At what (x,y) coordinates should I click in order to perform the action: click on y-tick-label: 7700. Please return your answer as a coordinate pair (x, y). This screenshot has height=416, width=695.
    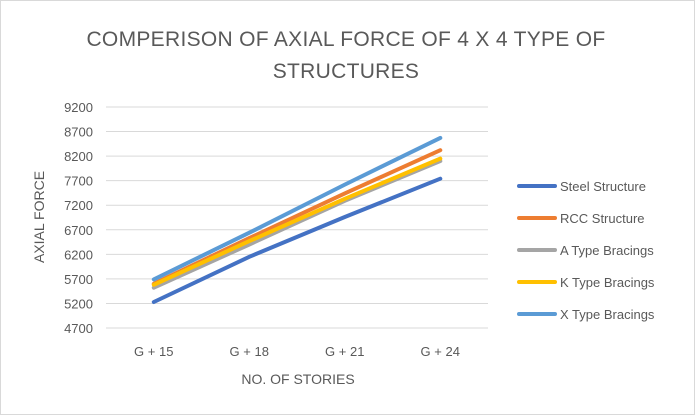
    Looking at the image, I should click on (78, 181).